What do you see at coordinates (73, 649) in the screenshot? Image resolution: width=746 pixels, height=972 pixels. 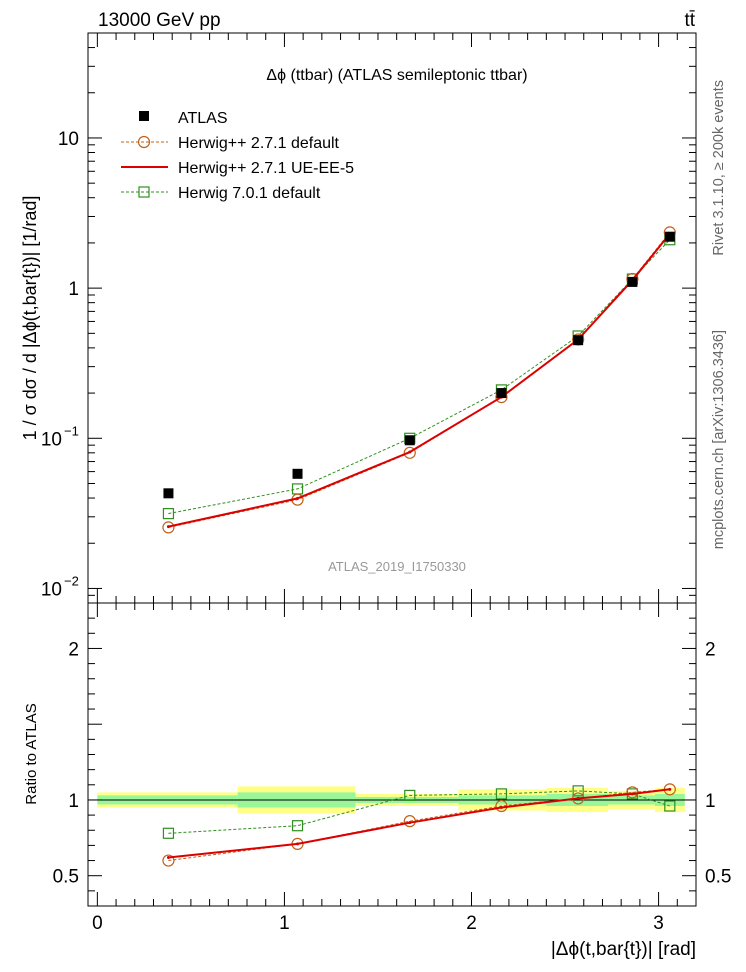 I see `ratio-ytick-label: 2` at bounding box center [73, 649].